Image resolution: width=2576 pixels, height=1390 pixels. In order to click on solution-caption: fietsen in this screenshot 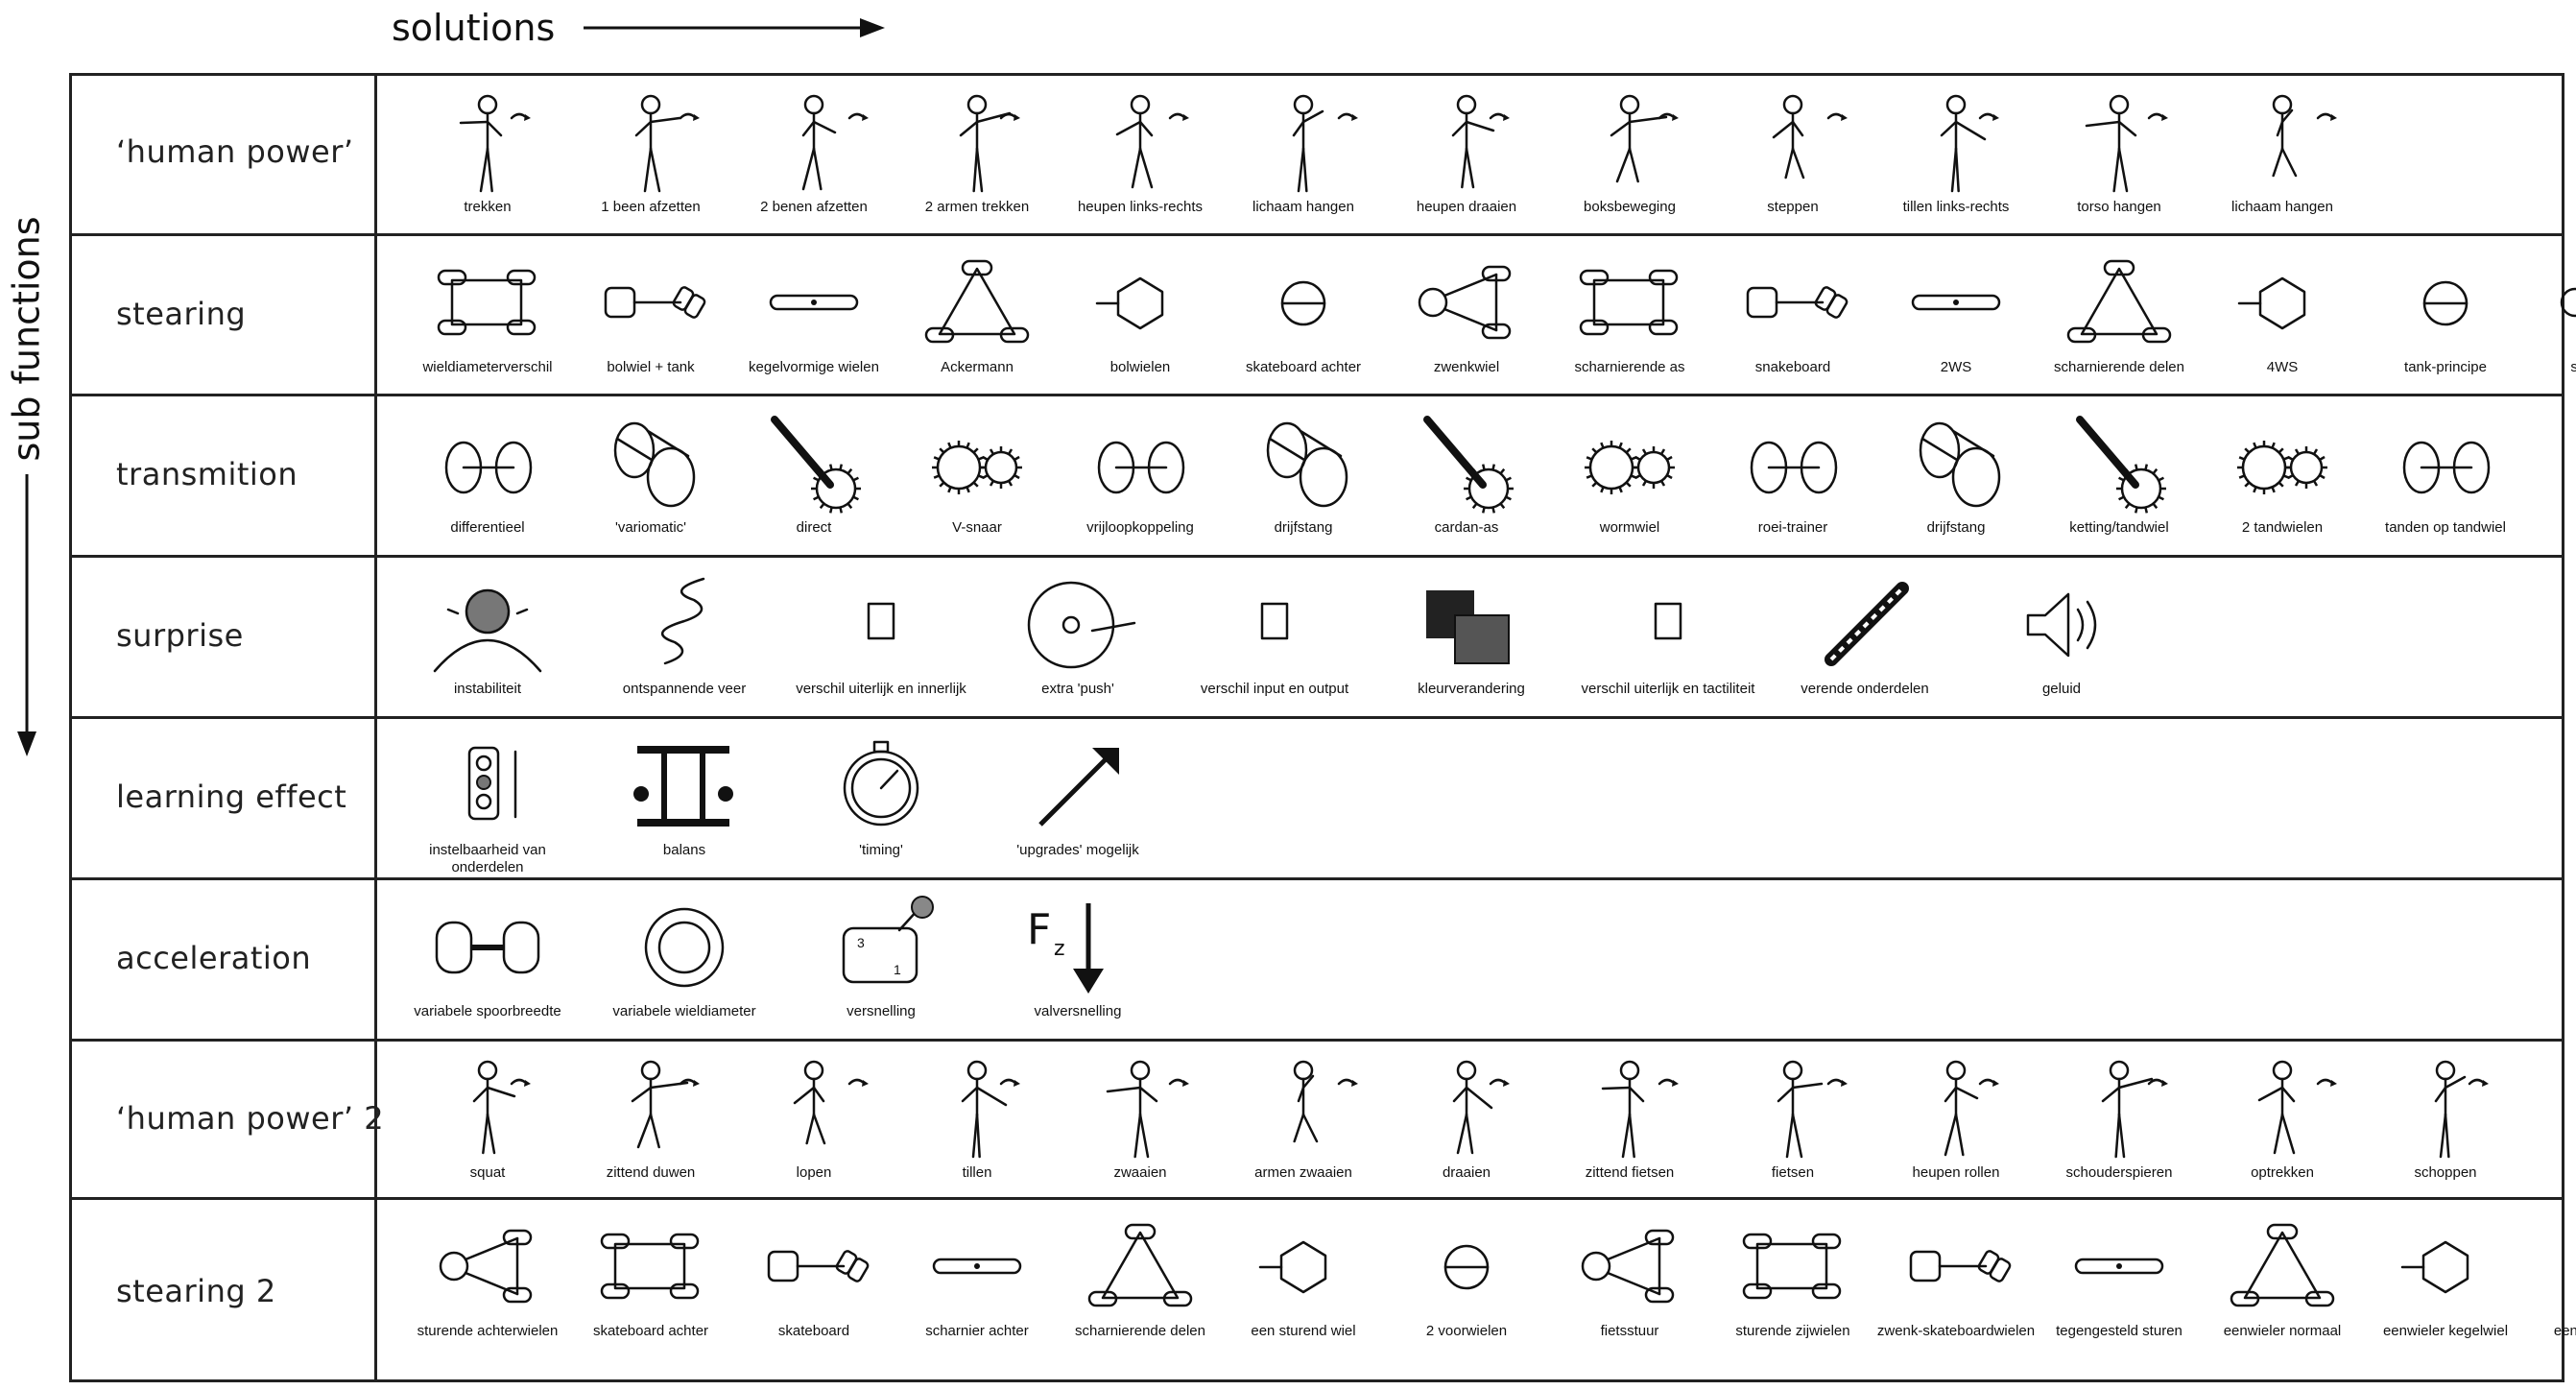, I will do `click(1793, 1173)`.